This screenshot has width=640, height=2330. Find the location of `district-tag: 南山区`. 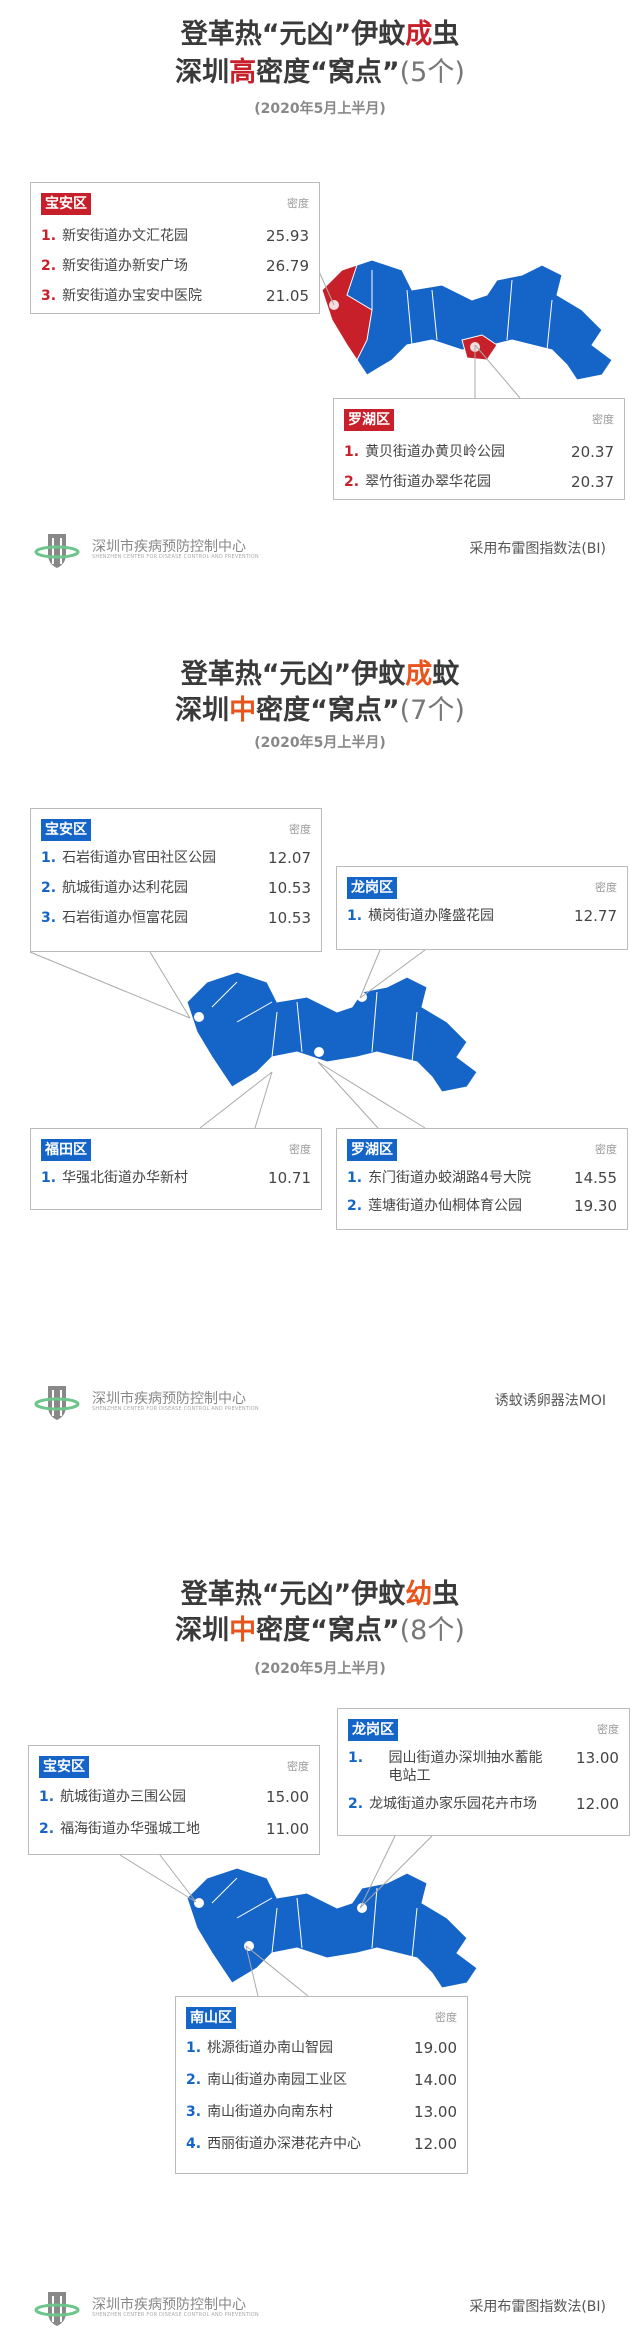

district-tag: 南山区 is located at coordinates (211, 2018).